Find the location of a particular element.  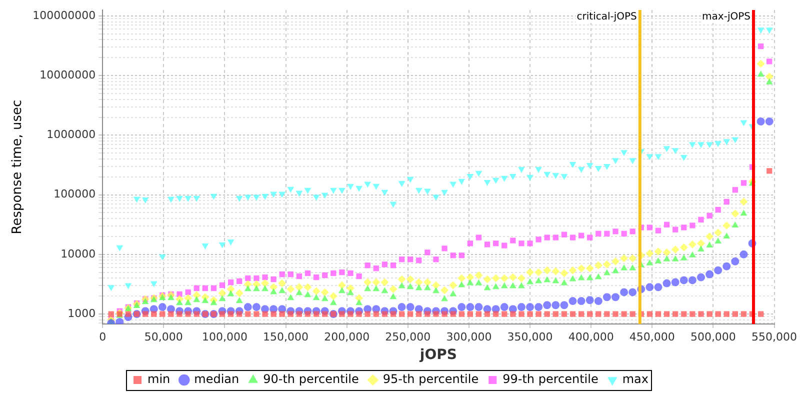

legend-label: 90-th percentile is located at coordinates (311, 379).